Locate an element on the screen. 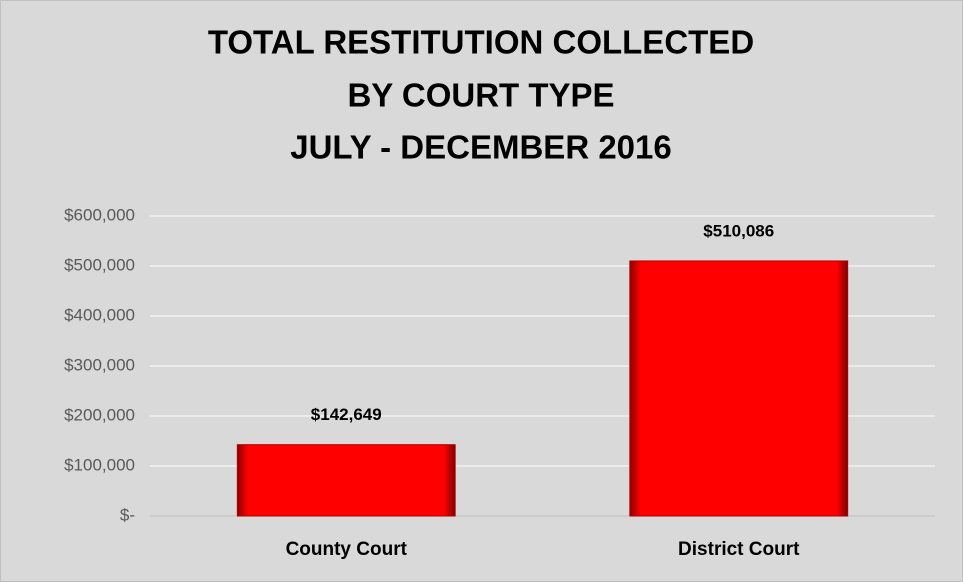  y-tick-label: $600,000 is located at coordinates (99, 214).